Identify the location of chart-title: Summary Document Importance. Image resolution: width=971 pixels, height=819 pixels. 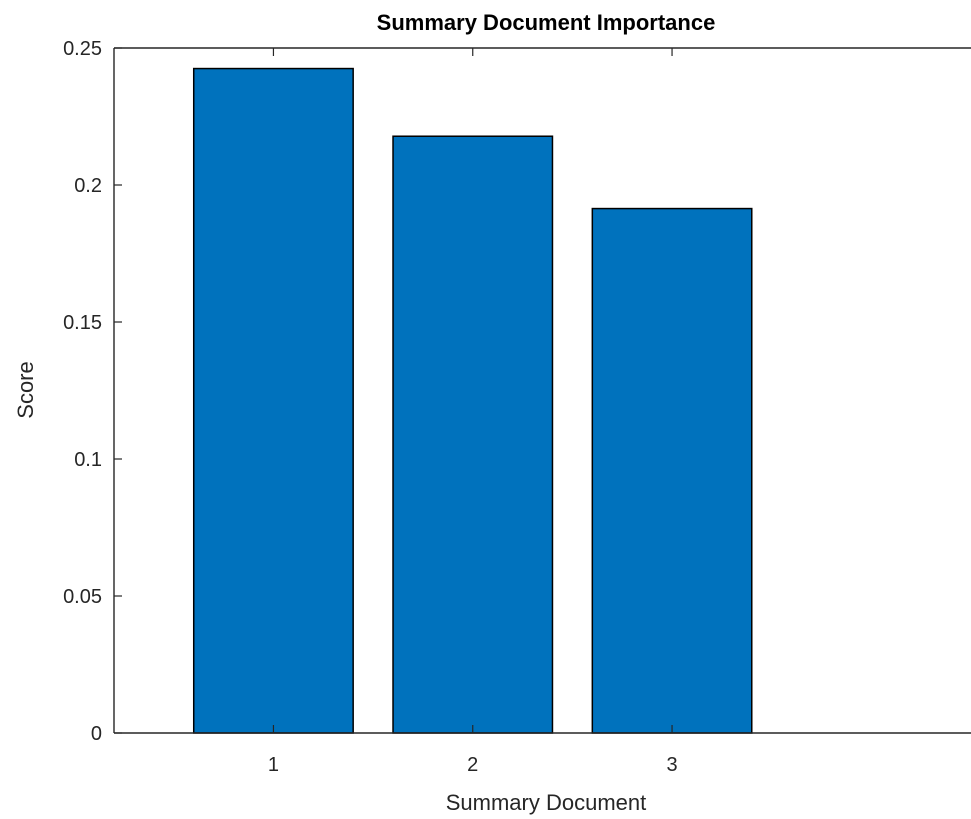
(546, 22).